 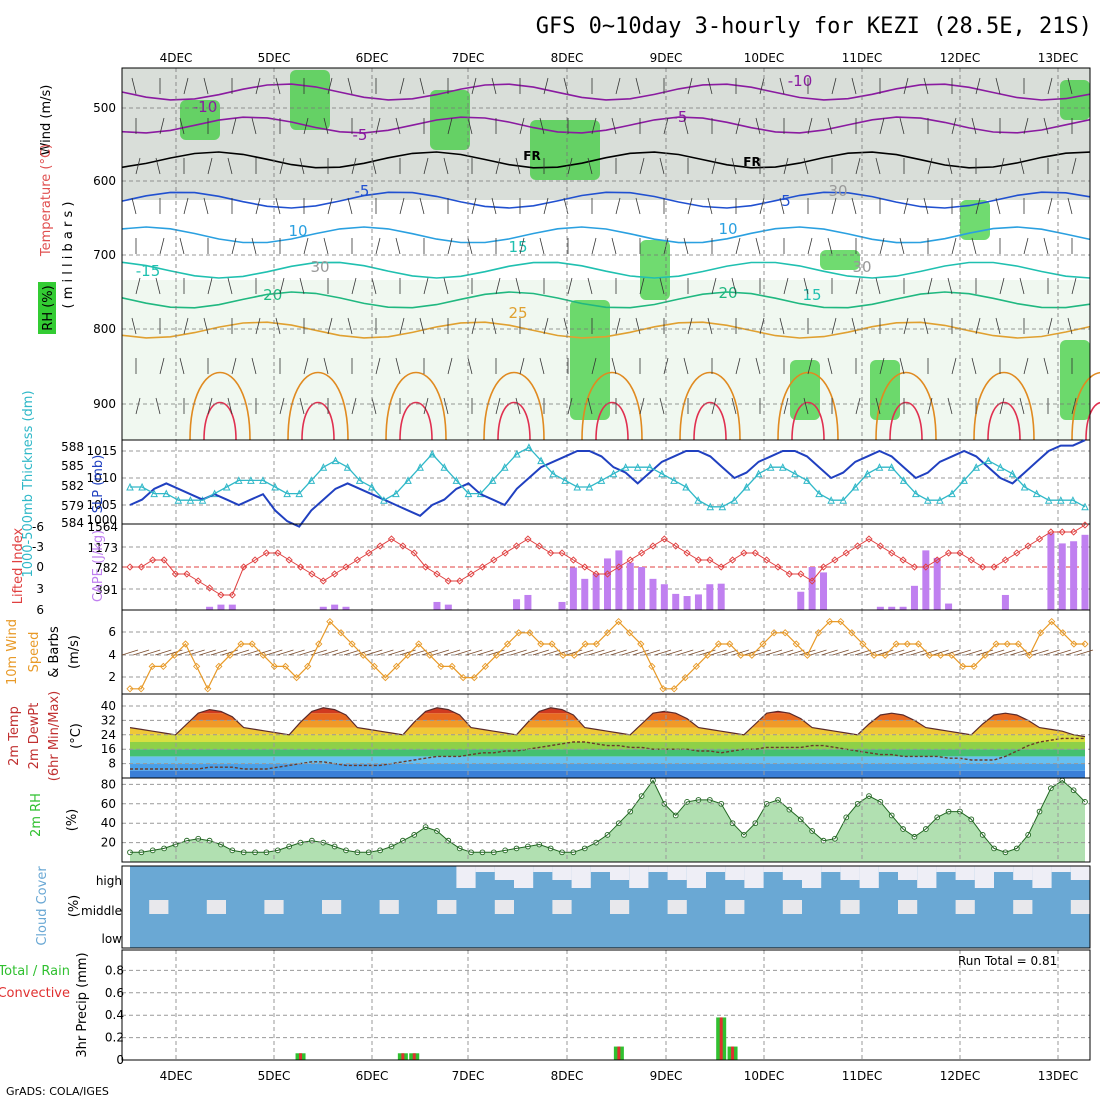 I want to click on precip-tick-label: 0.6, so click(x=114, y=993).